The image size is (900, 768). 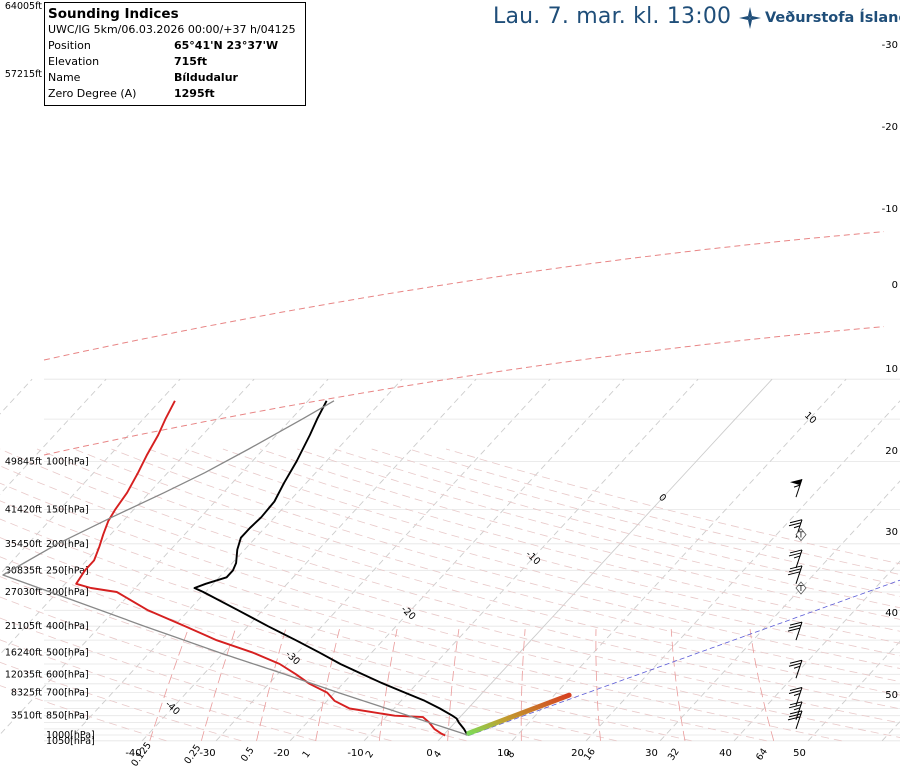 What do you see at coordinates (70, 735) in the screenshot?
I see `pressure-label: 1000[hPa]` at bounding box center [70, 735].